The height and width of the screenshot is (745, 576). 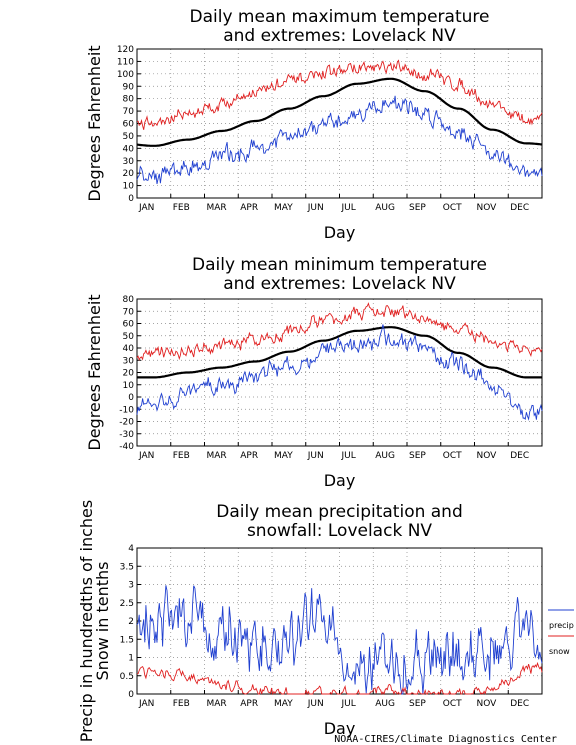 I want to click on y-tick-label: 0.5, so click(x=127, y=677).